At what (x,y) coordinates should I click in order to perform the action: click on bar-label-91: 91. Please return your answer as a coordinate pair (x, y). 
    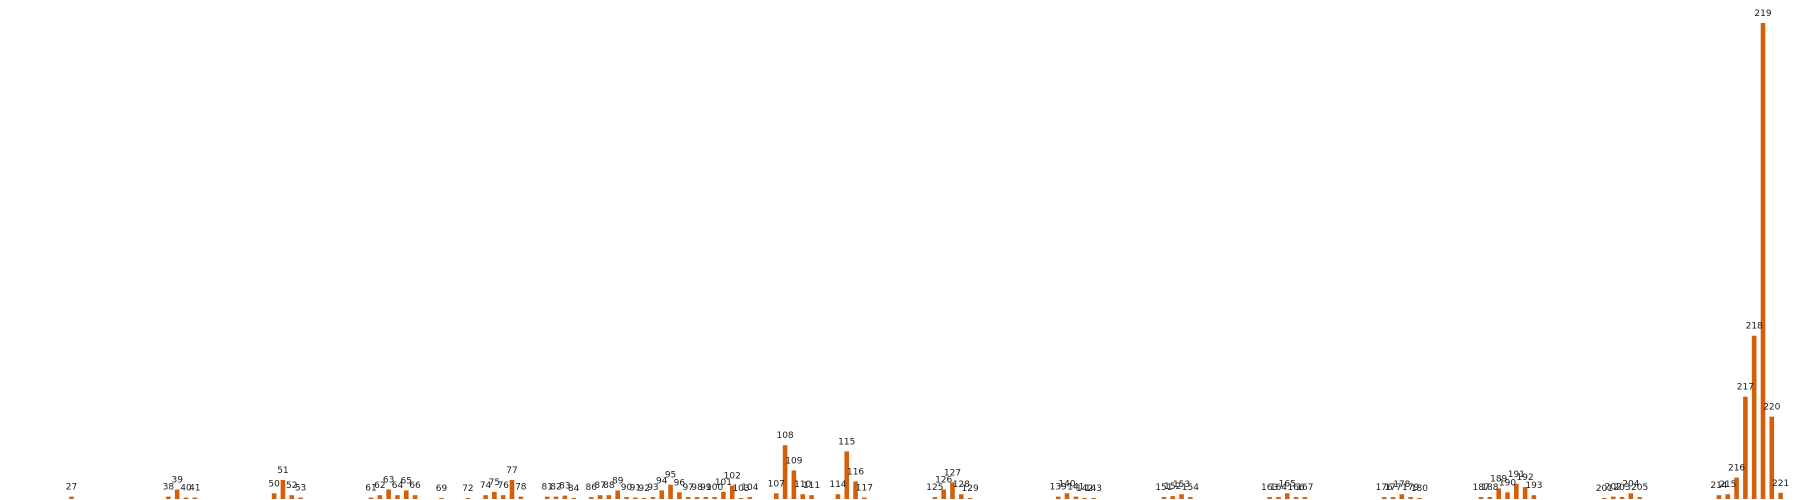
    Looking at the image, I should click on (635, 489).